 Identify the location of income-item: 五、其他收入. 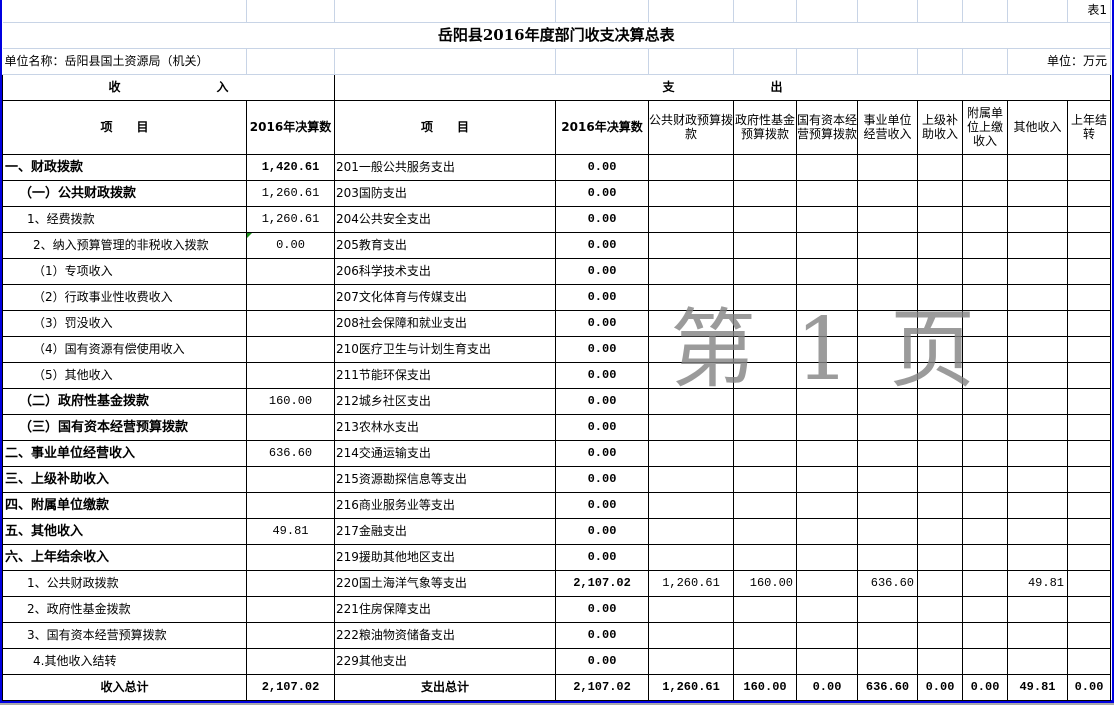
(124, 531).